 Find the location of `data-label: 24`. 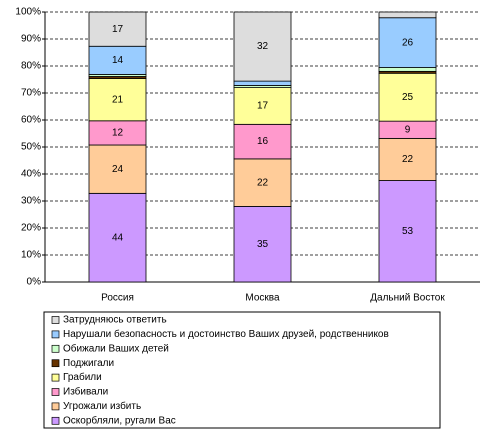

data-label: 24 is located at coordinates (118, 169).